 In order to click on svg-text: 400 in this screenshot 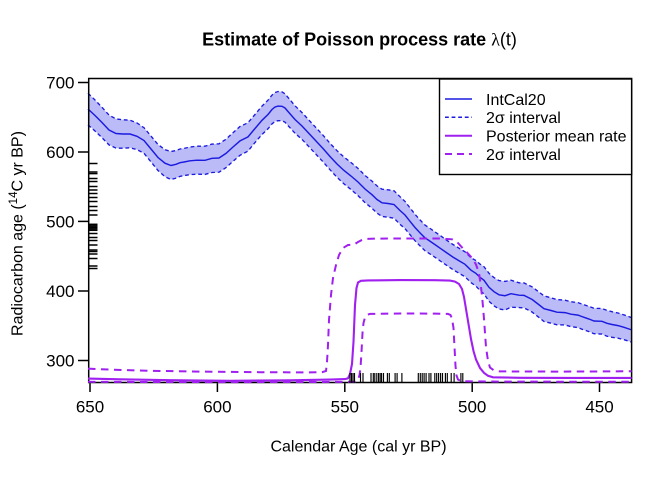, I will do `click(60, 291)`.